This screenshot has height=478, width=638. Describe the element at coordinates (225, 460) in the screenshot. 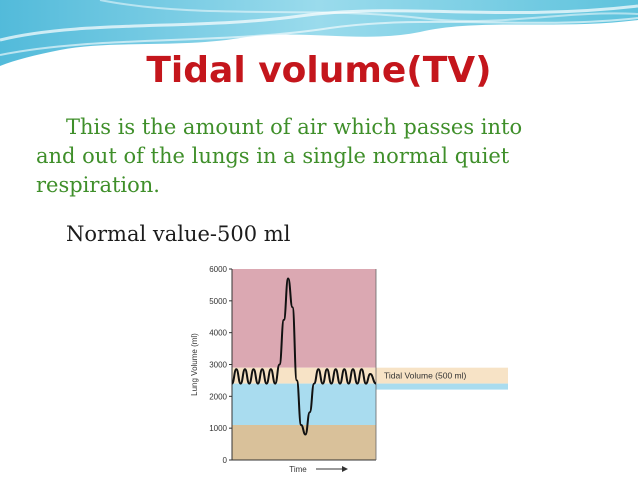

I see `y-tick-label-0: 0` at that location.